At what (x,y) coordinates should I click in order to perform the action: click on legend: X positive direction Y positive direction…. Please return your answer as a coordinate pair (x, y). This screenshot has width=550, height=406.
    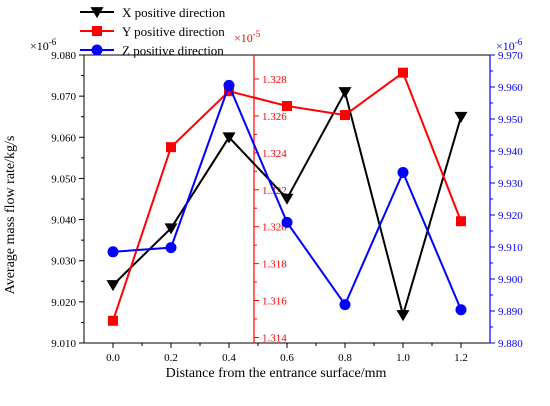
    Looking at the image, I should click on (153, 31).